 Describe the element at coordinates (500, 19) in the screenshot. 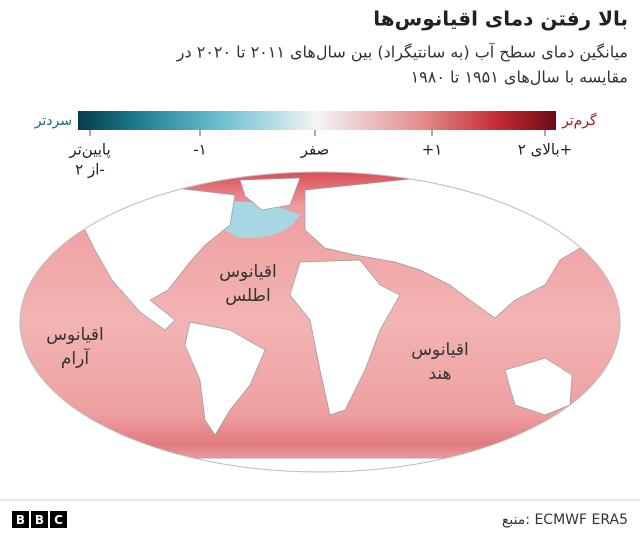

I see `title: بالا رفتن دمای اقیانوس‌ها` at that location.